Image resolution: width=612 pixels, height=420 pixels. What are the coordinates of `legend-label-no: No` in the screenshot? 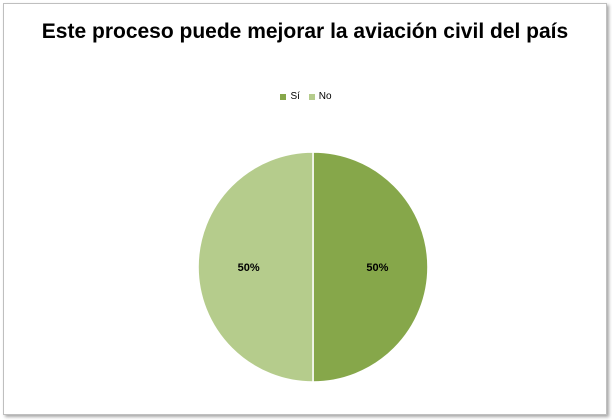 It's located at (325, 96).